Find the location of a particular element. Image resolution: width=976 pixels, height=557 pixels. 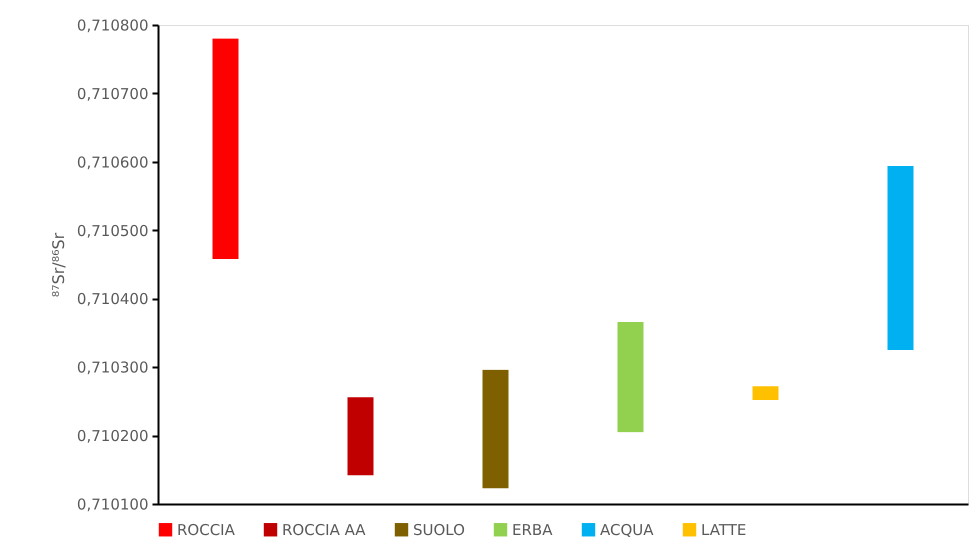

y-tick-label: 0,710800 is located at coordinates (112, 25).